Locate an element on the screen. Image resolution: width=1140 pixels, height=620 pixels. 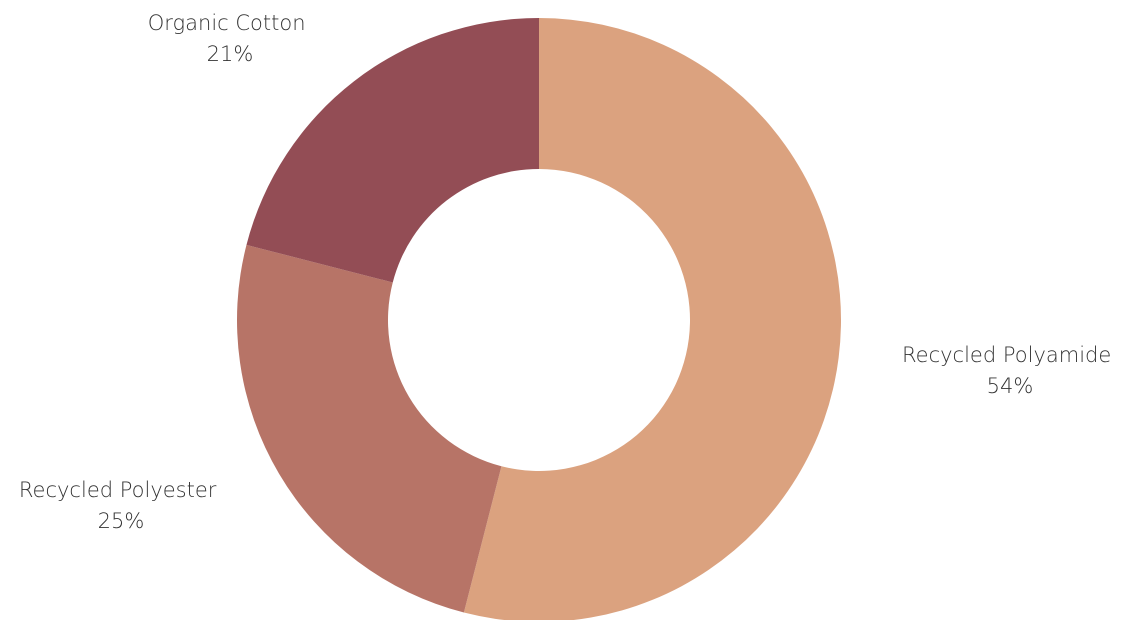
slice-label-recycled-polyamide: Recycled Polyamide 54% is located at coordinates (1010, 370).